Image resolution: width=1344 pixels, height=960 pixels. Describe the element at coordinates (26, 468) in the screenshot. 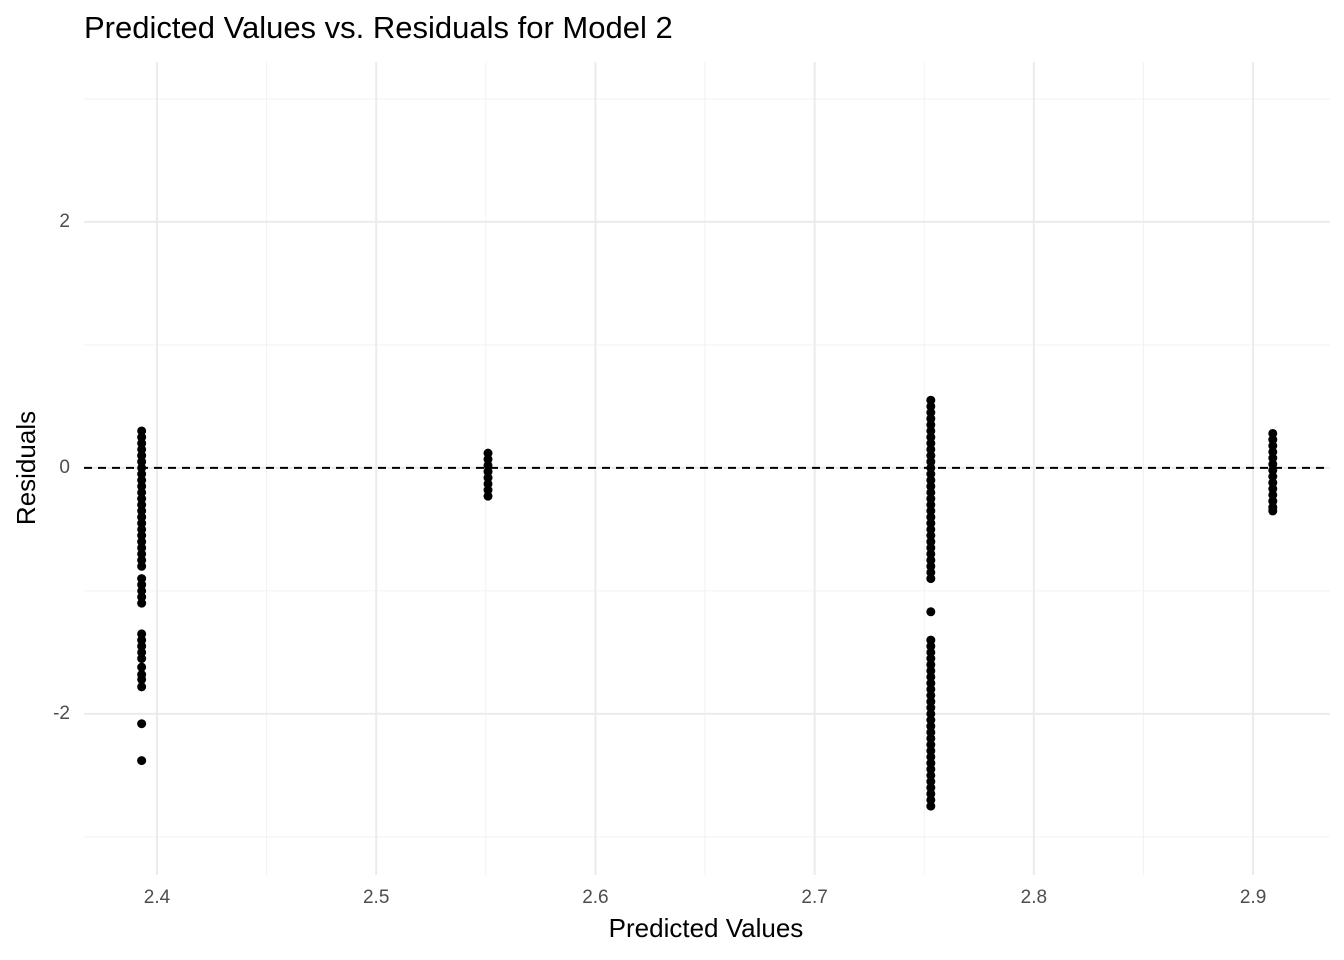

I see `y-axis-label: Residuals` at that location.